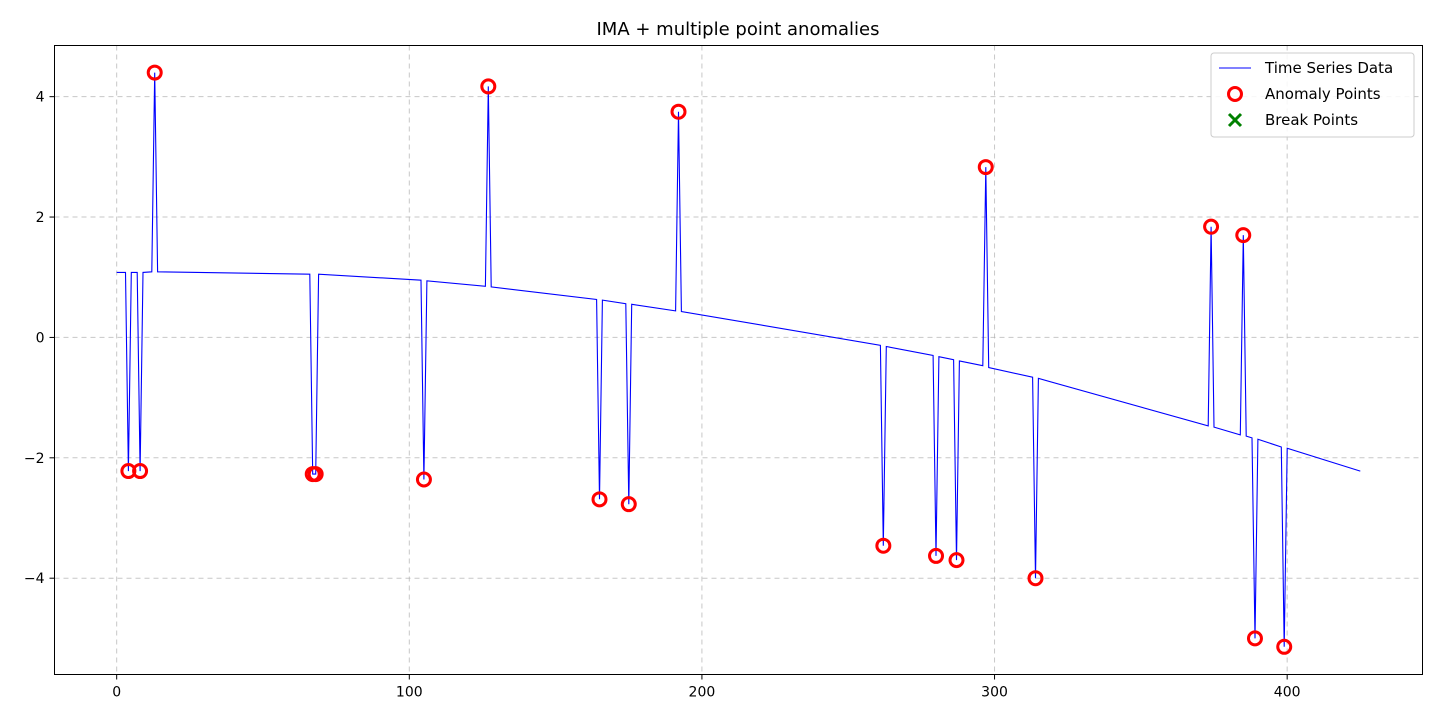  Describe the element at coordinates (409, 693) in the screenshot. I see `x-tick-label: 100` at that location.